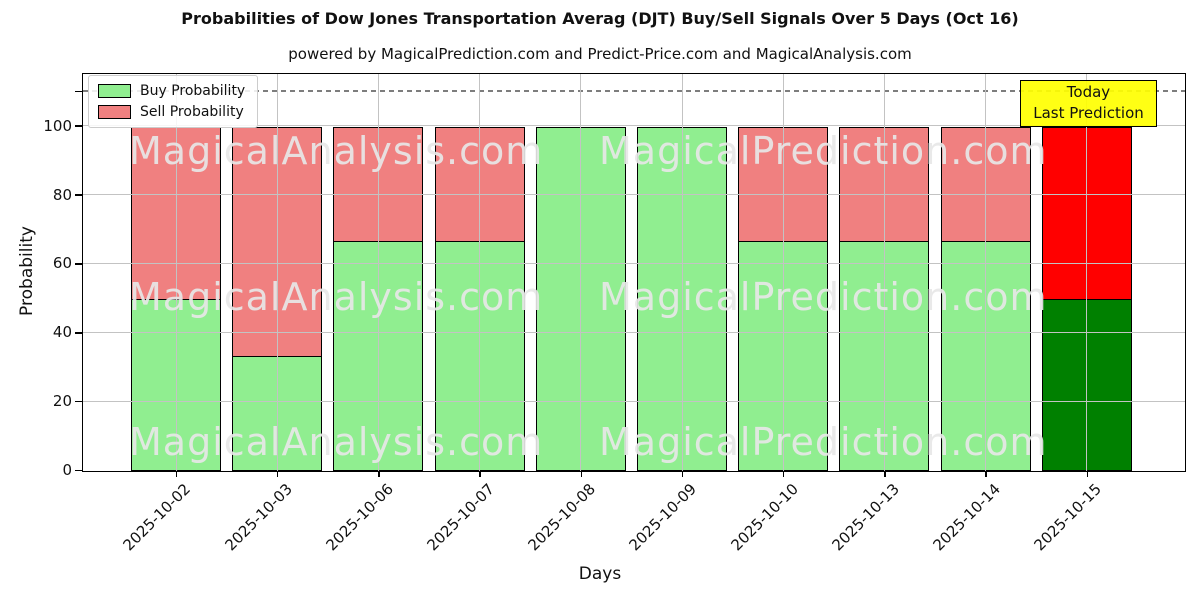  What do you see at coordinates (634, 91) in the screenshot?
I see `dashed-threshold-line` at bounding box center [634, 91].